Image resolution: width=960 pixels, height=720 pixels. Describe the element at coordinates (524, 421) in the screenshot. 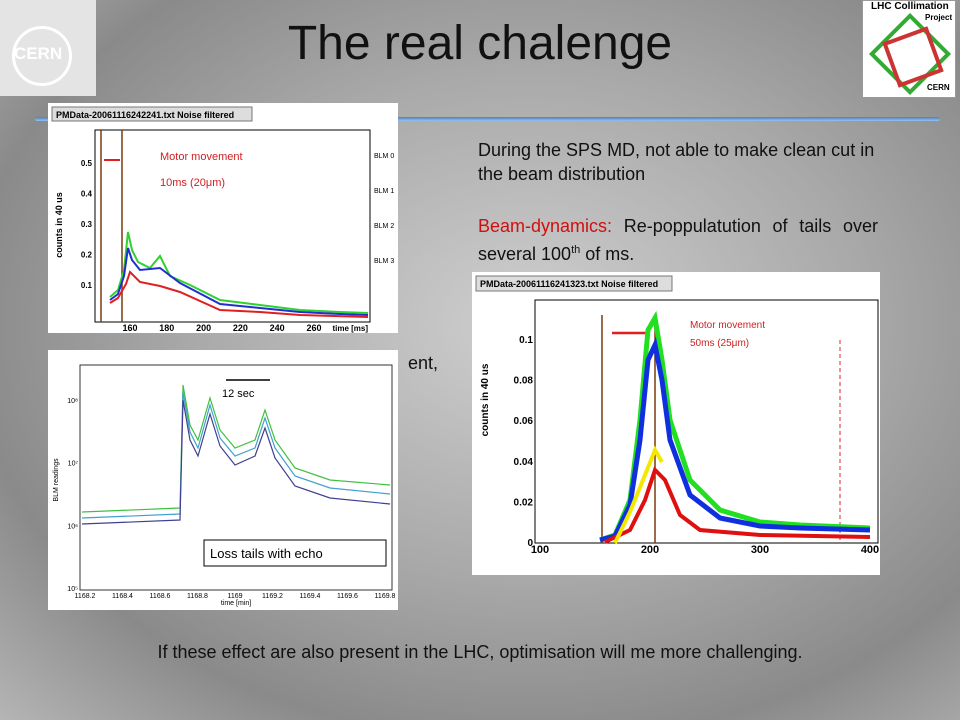

I see `y-tick-label: 0.06` at that location.